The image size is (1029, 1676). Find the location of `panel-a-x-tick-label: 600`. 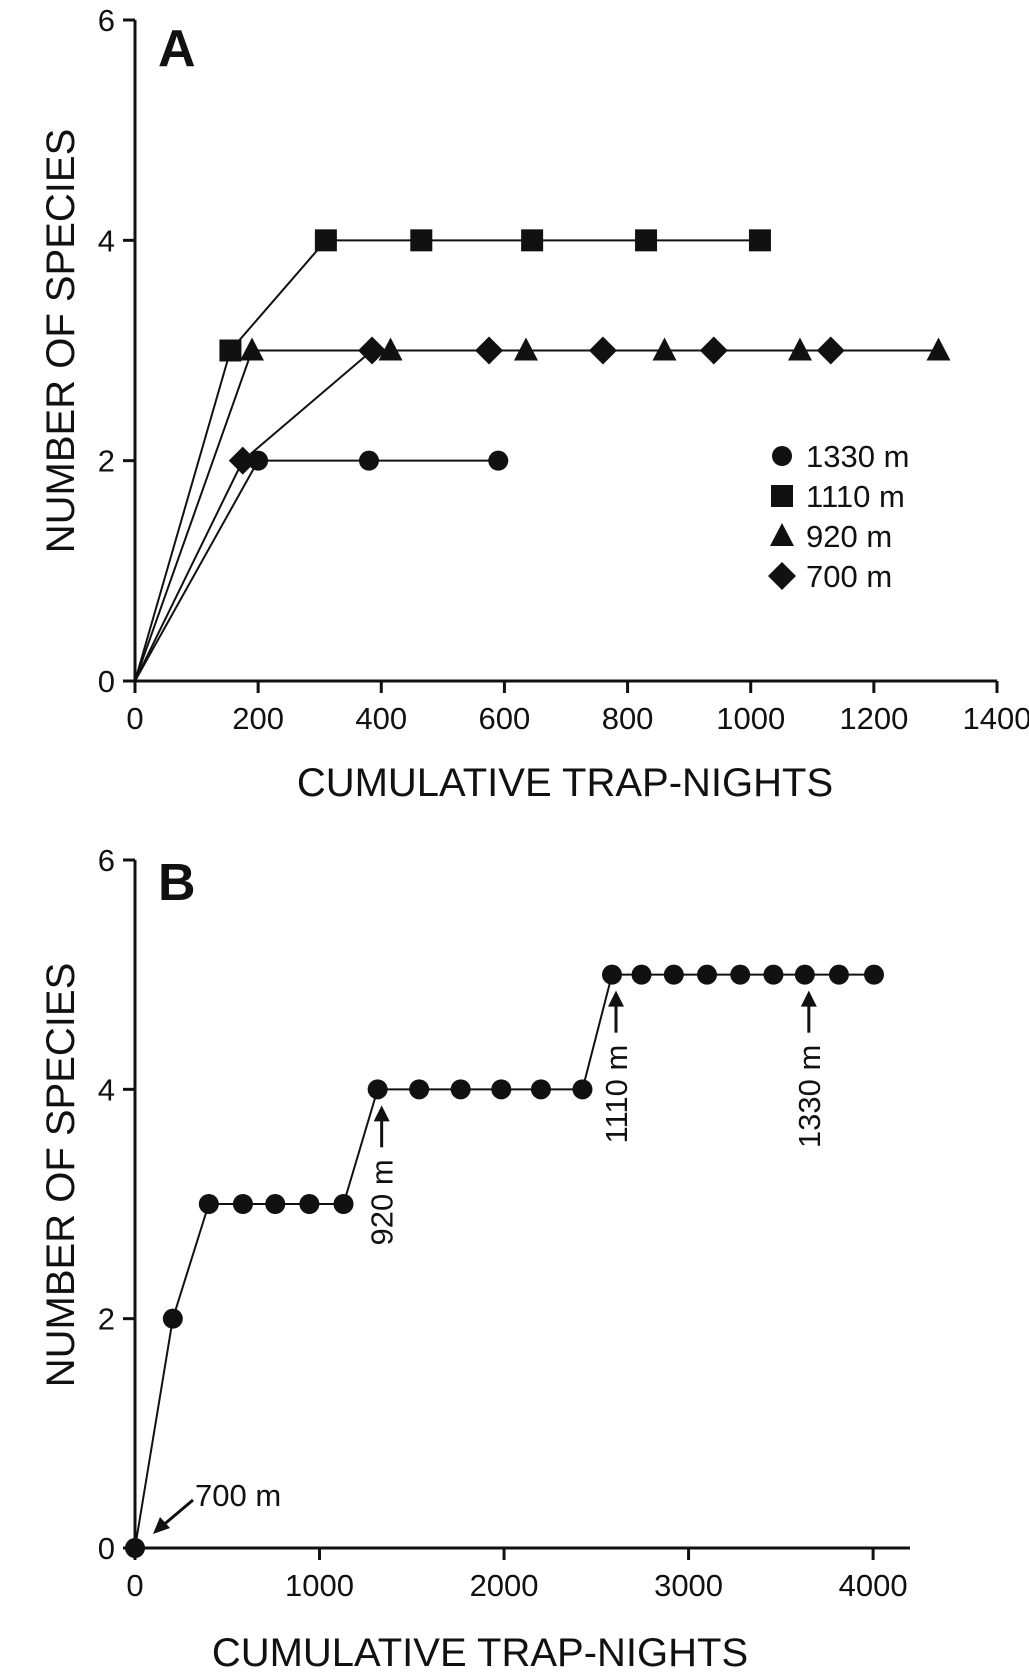

panel-a-x-tick-label: 600 is located at coordinates (505, 718).